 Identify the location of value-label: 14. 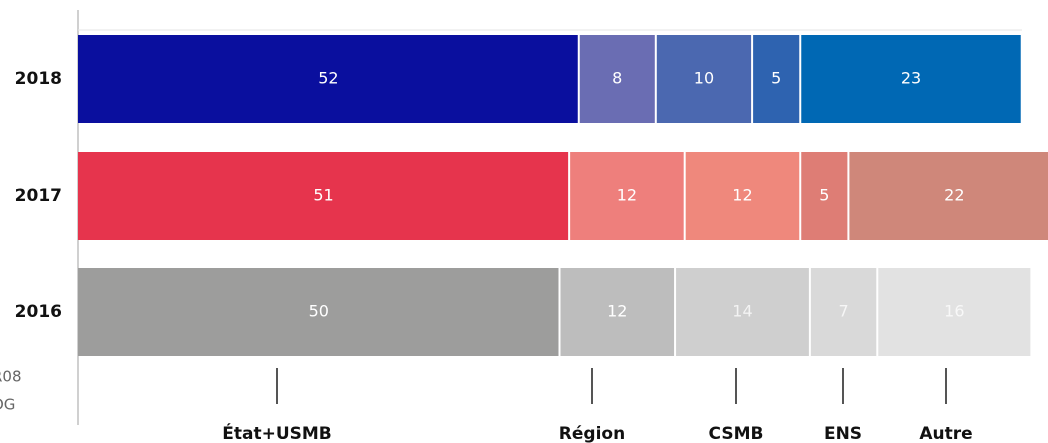
(742, 311).